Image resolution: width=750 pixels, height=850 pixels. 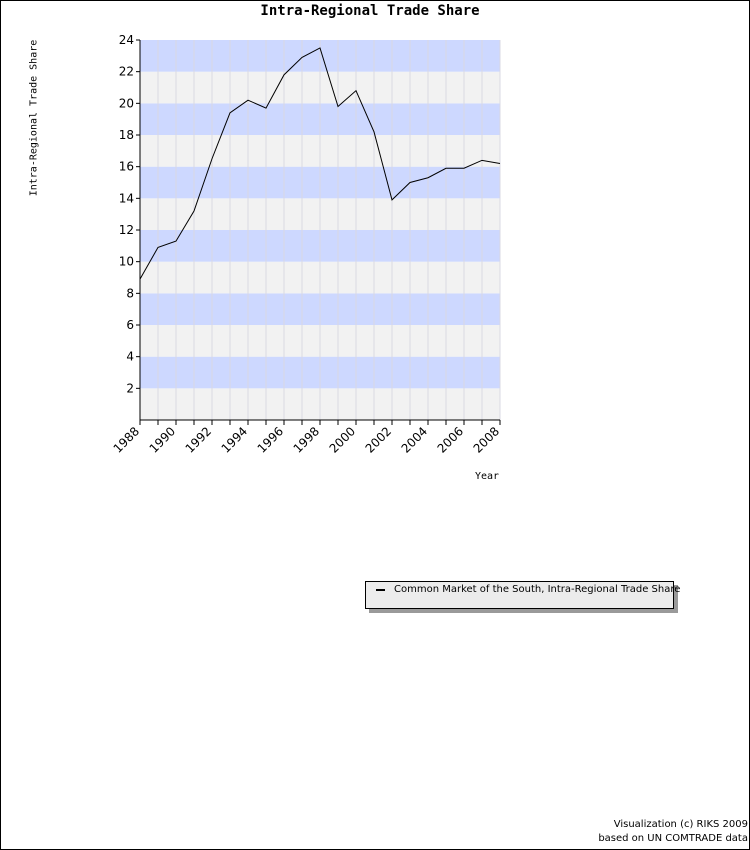 I want to click on y-tick-label: 6, so click(x=130, y=325).